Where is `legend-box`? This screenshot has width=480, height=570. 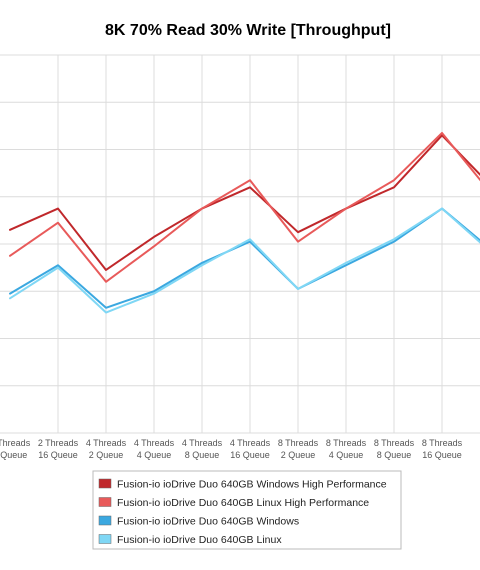 legend-box is located at coordinates (247, 510).